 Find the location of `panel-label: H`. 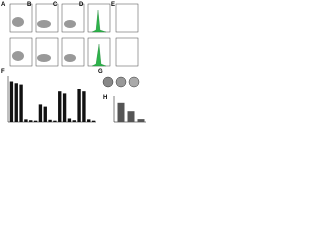

panel-label: H is located at coordinates (105, 98).